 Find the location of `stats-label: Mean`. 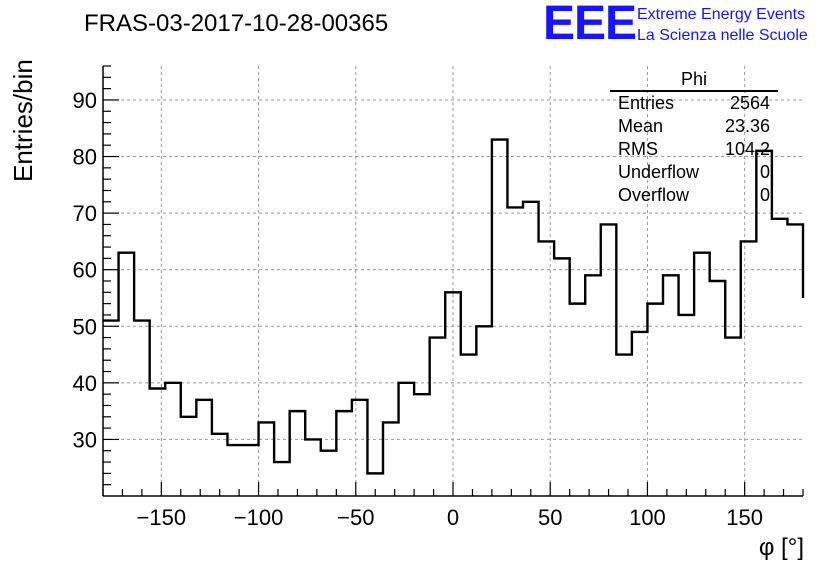

stats-label: Mean is located at coordinates (641, 126).